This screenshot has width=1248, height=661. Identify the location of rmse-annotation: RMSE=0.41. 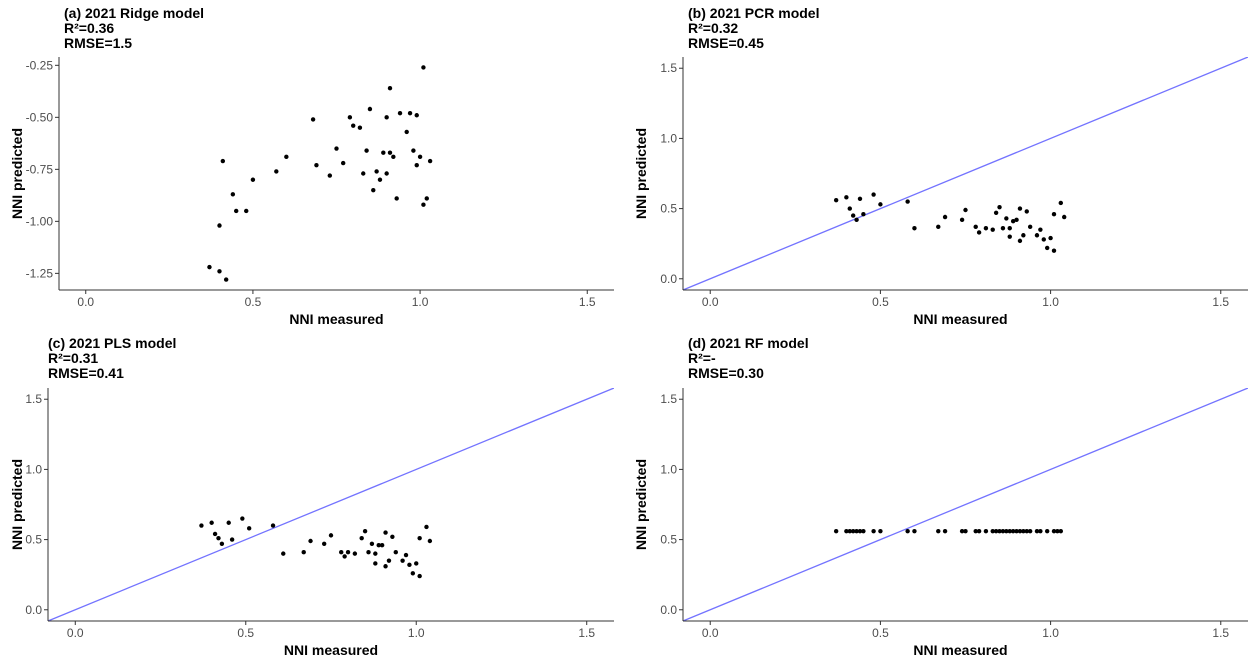
(86, 373).